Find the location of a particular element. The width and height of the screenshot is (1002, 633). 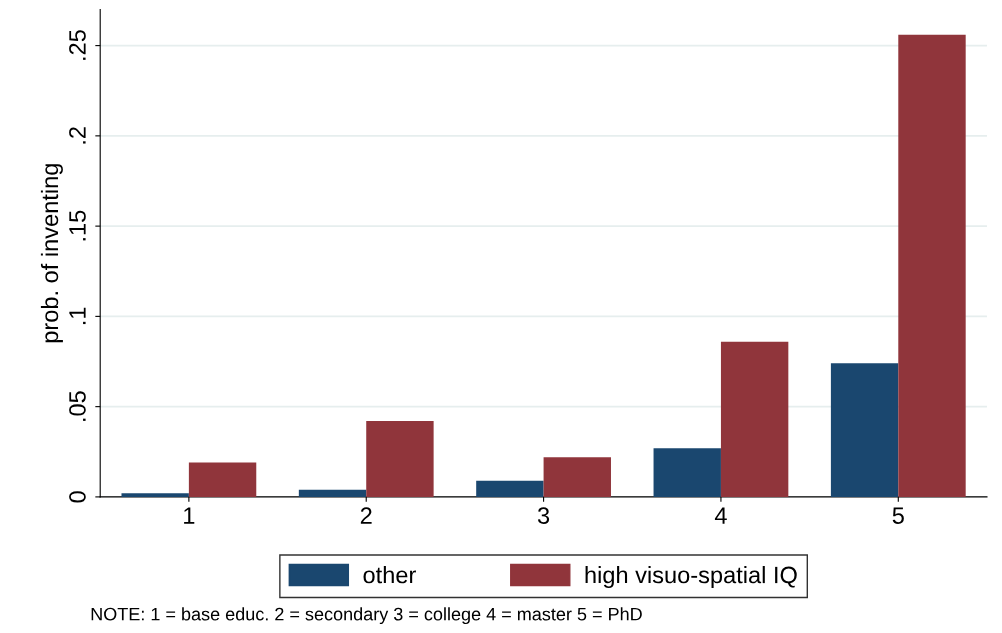

y-tick-label: .05 is located at coordinates (77, 406).